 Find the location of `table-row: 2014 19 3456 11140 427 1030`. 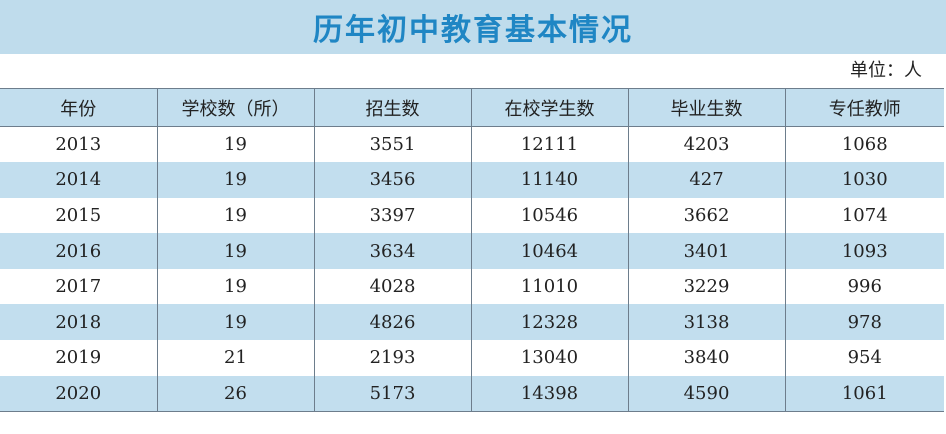

table-row: 2014 19 3456 11140 427 1030 is located at coordinates (472, 180).